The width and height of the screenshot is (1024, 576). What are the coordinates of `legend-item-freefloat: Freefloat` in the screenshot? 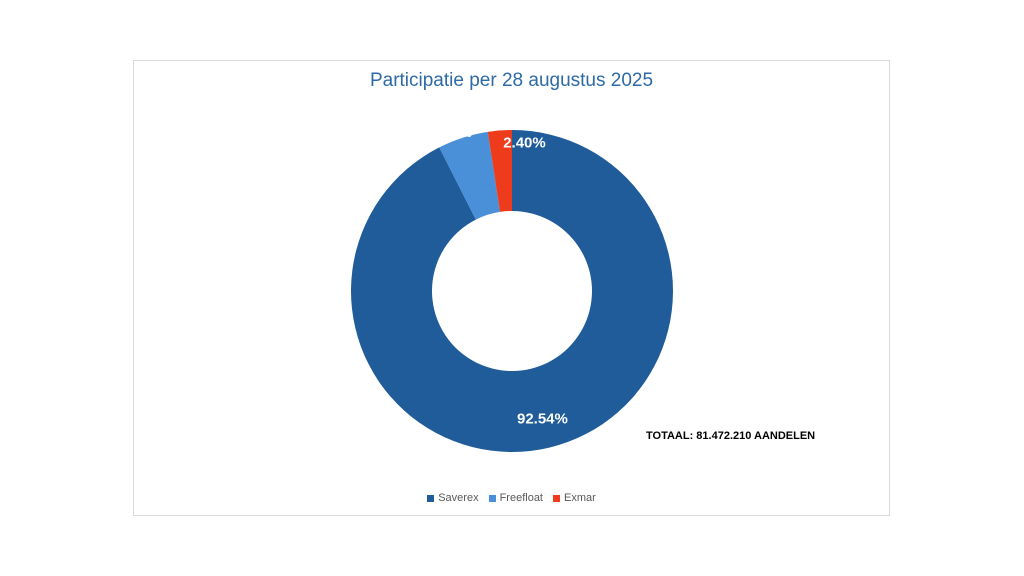 It's located at (515, 498).